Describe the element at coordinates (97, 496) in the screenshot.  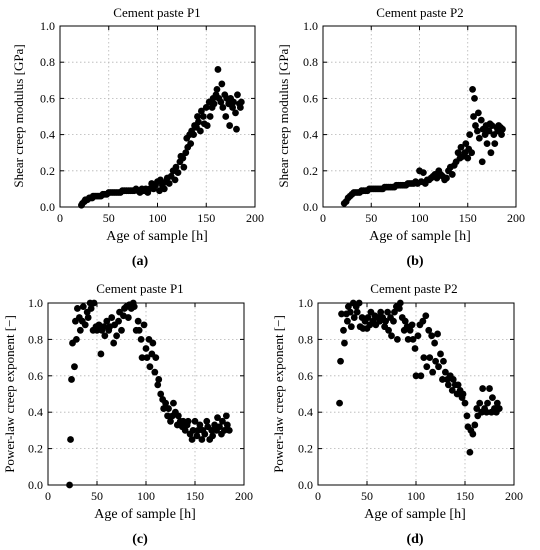
I see `x-tick-label: 50` at that location.